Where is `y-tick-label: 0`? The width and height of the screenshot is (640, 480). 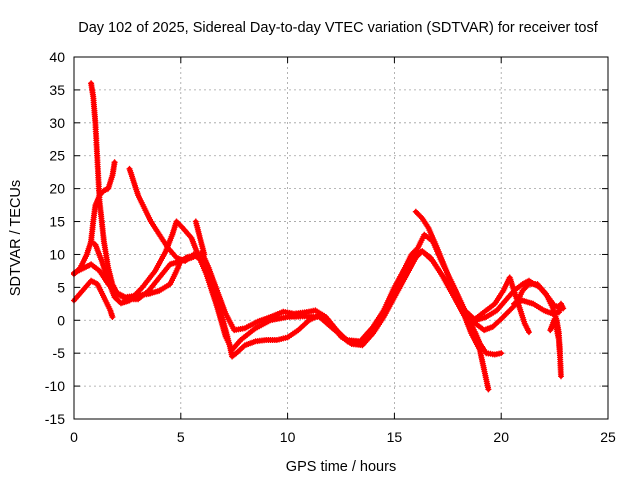 y-tick-label: 0 is located at coordinates (61, 320).